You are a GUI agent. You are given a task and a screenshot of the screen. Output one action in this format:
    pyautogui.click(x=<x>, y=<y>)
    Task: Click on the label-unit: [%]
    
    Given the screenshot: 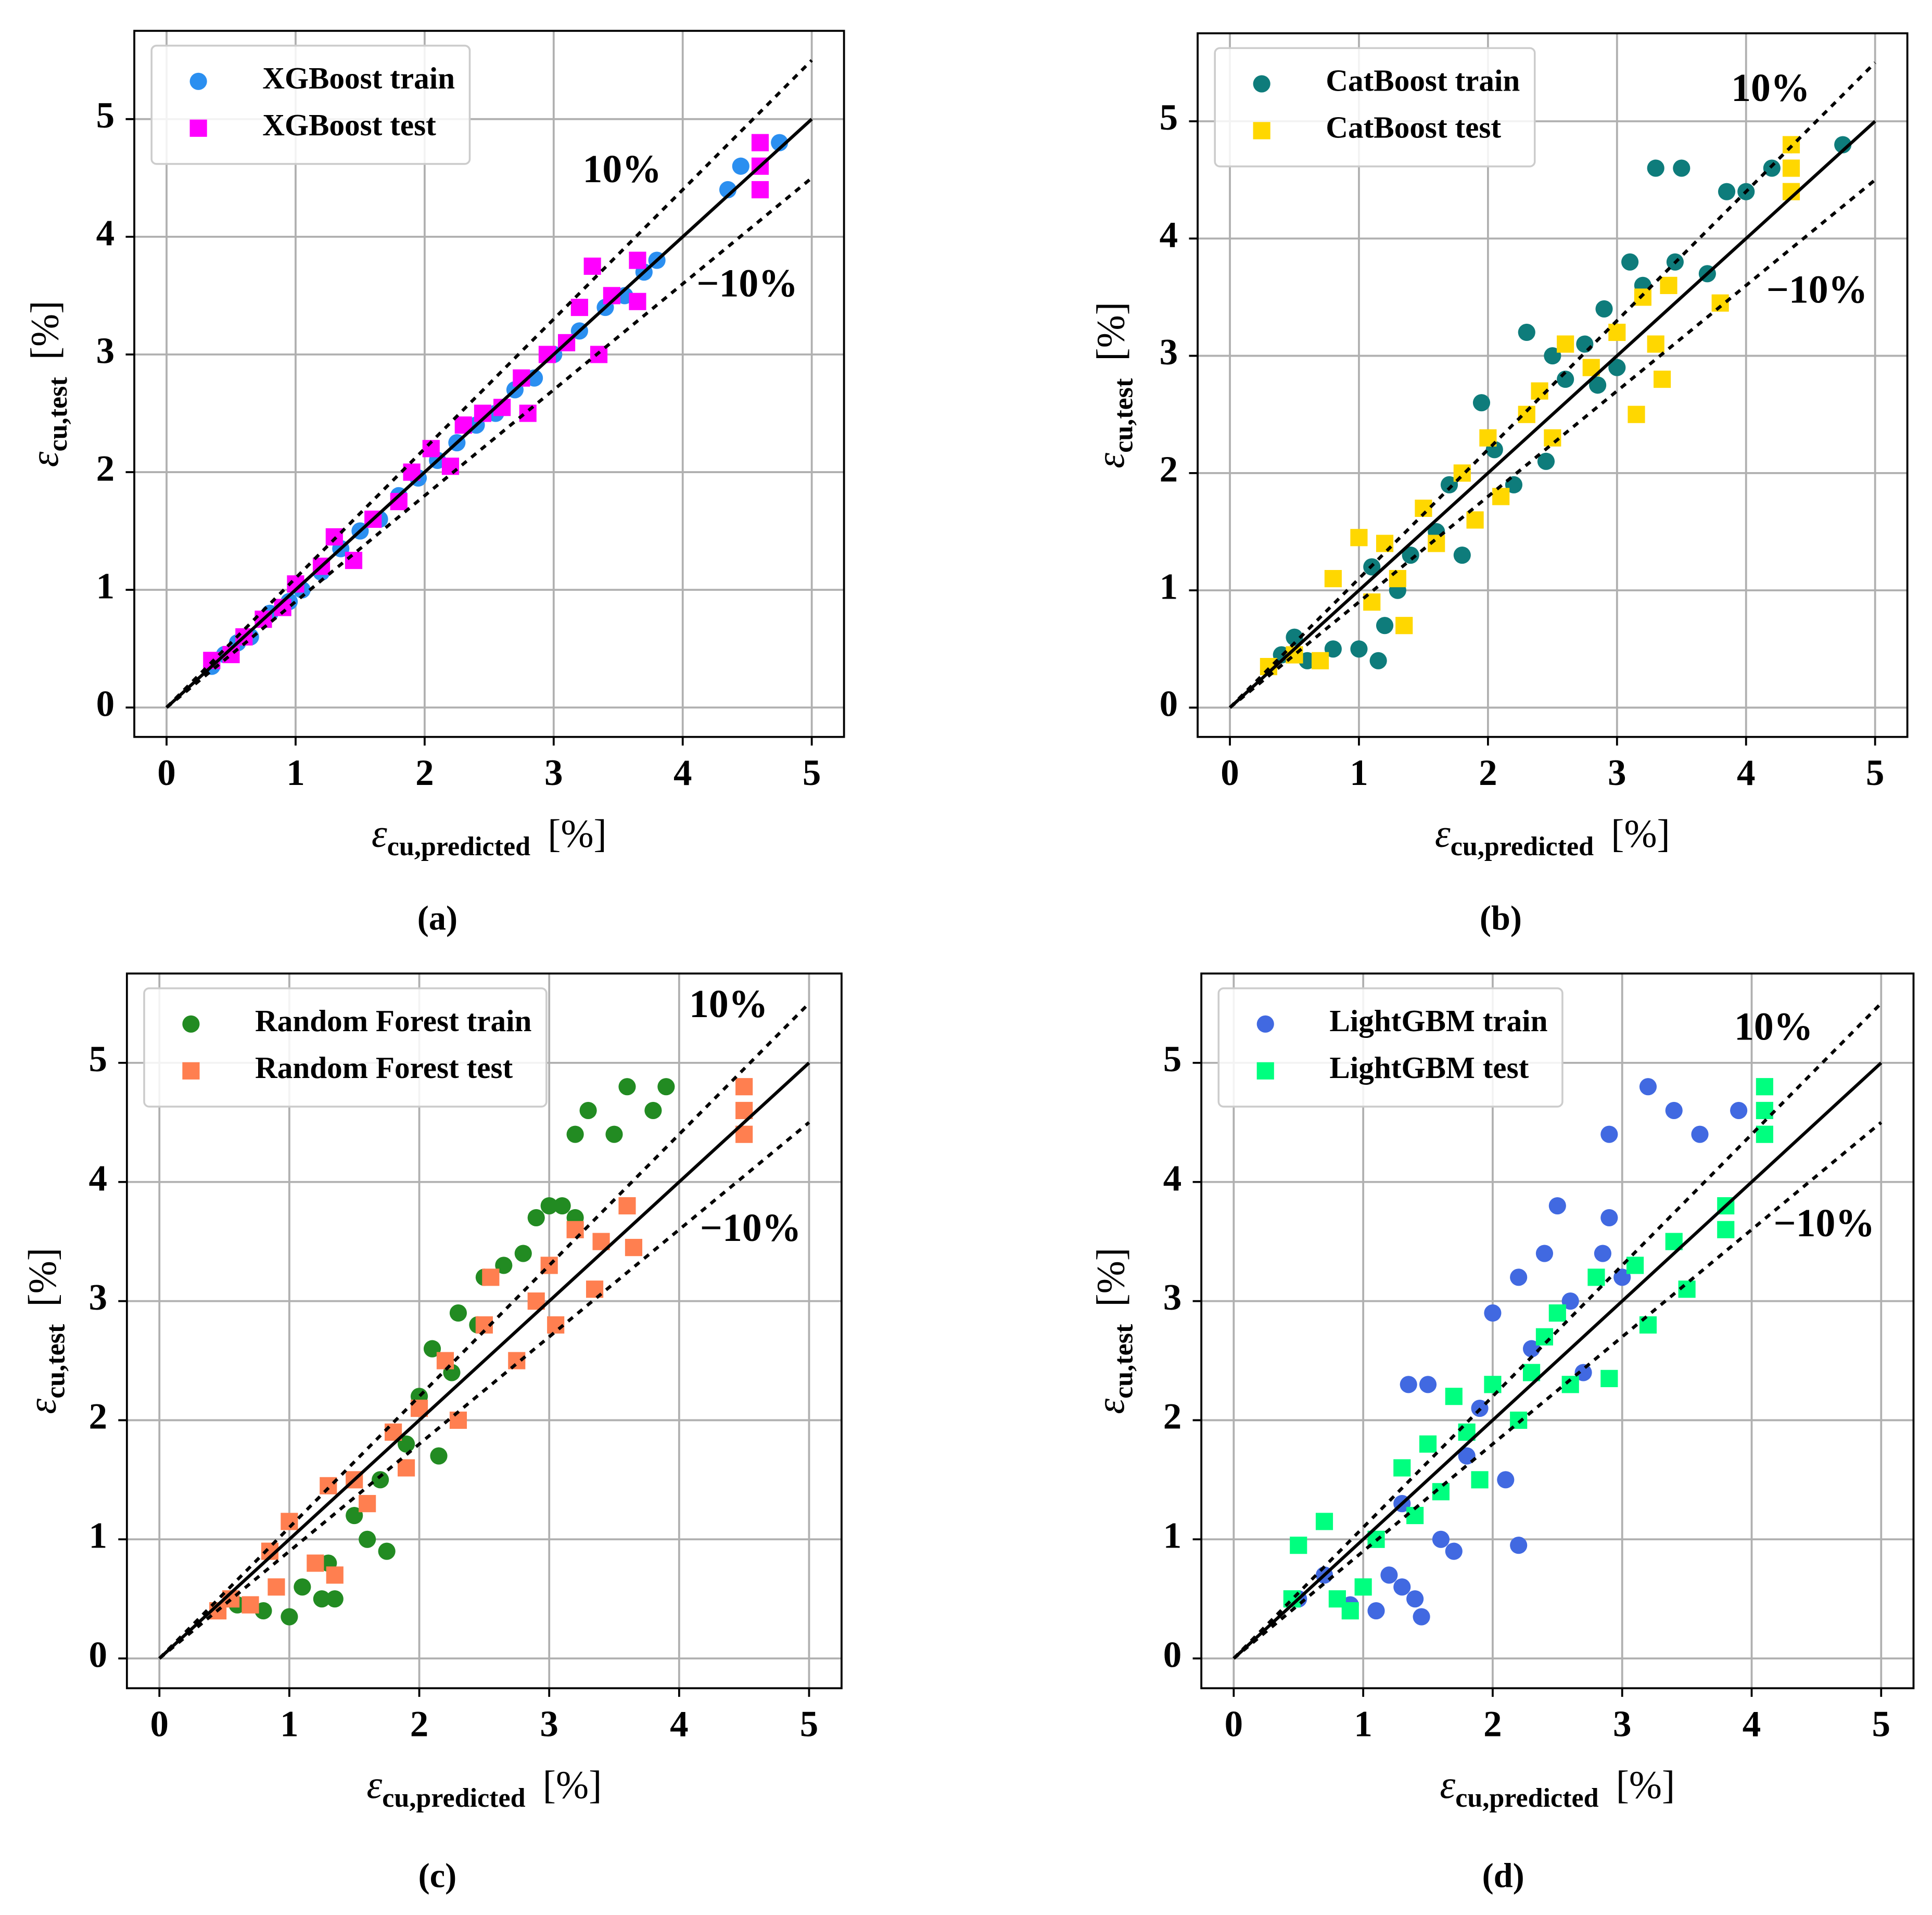 What is the action you would take?
    pyautogui.click(x=1645, y=1786)
    